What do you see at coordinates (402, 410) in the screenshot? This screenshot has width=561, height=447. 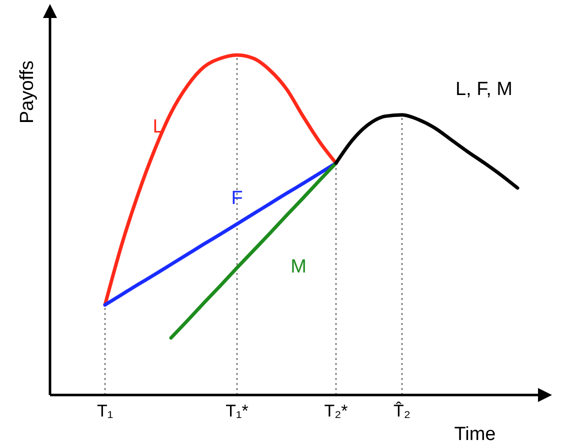 I see `x-tick-label: T̂₂` at bounding box center [402, 410].